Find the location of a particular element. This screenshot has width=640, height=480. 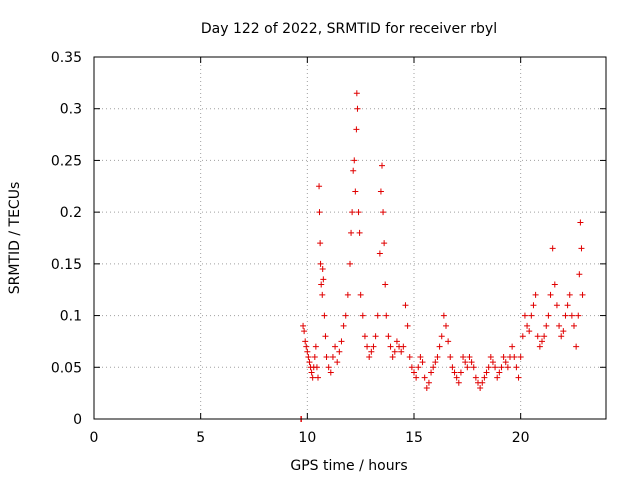

y-tick-label: 0.05 is located at coordinates (66, 368).